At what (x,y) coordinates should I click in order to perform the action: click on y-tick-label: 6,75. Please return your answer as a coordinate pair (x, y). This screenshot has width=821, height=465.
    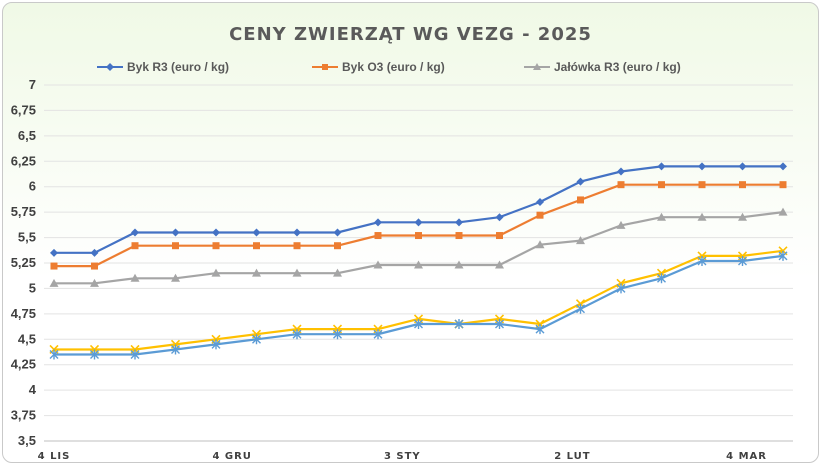
    Looking at the image, I should click on (23, 109).